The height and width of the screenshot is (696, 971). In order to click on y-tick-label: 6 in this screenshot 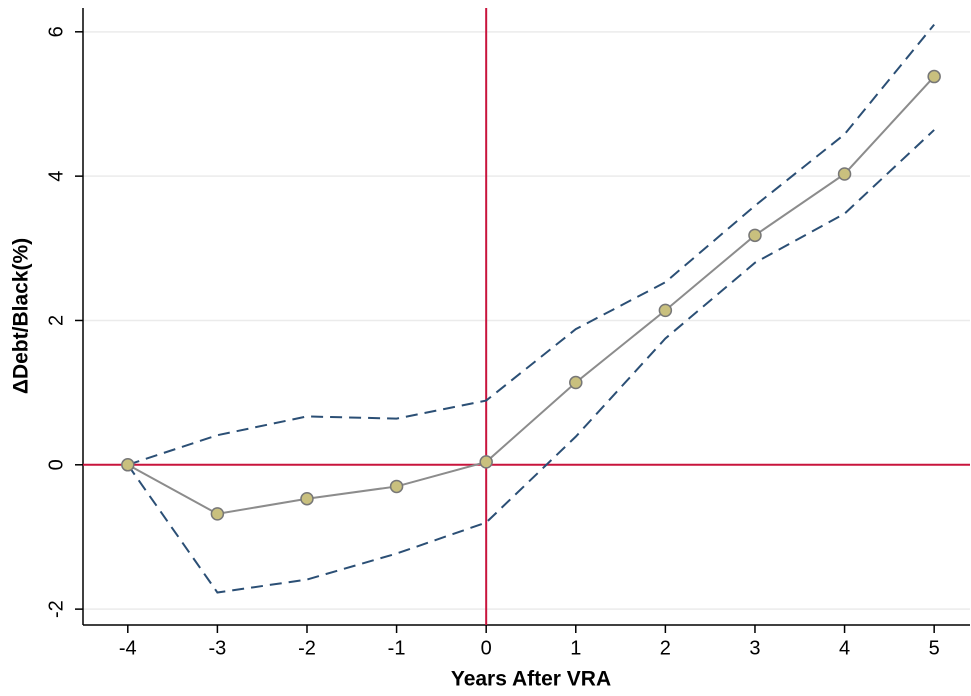, I will do `click(56, 31)`.